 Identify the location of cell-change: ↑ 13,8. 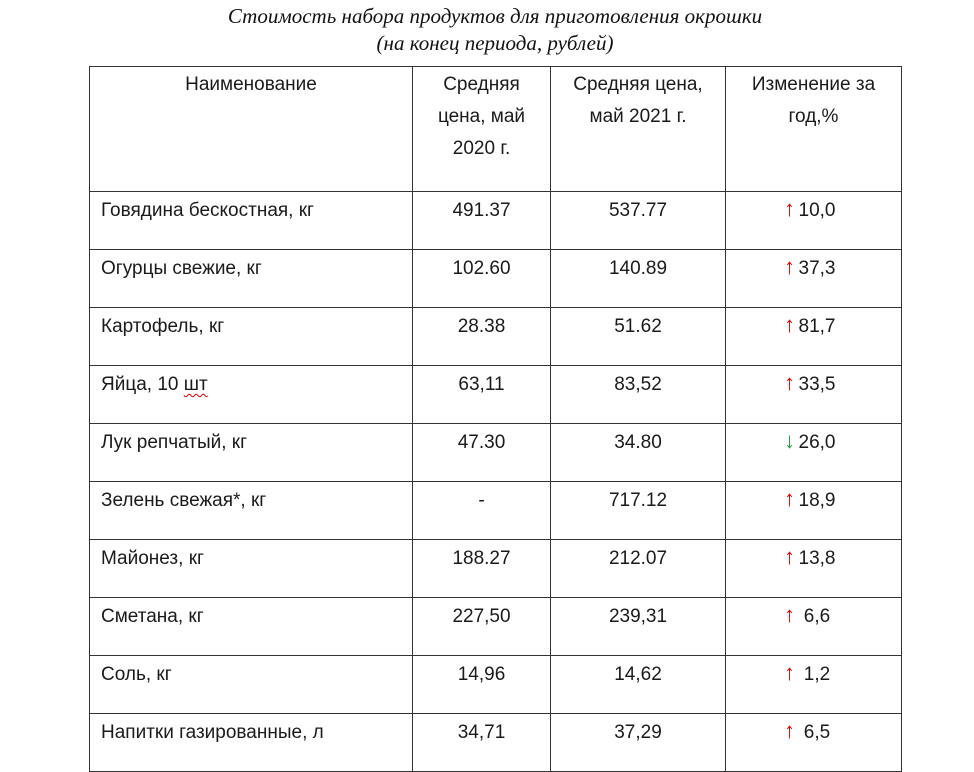
(813, 568).